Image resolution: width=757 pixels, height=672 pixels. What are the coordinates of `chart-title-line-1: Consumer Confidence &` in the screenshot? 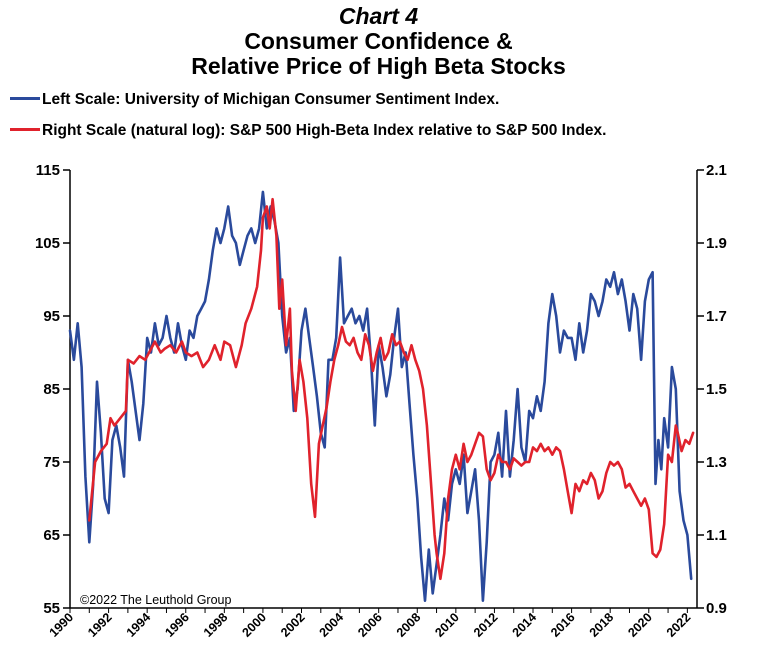 It's located at (378, 41).